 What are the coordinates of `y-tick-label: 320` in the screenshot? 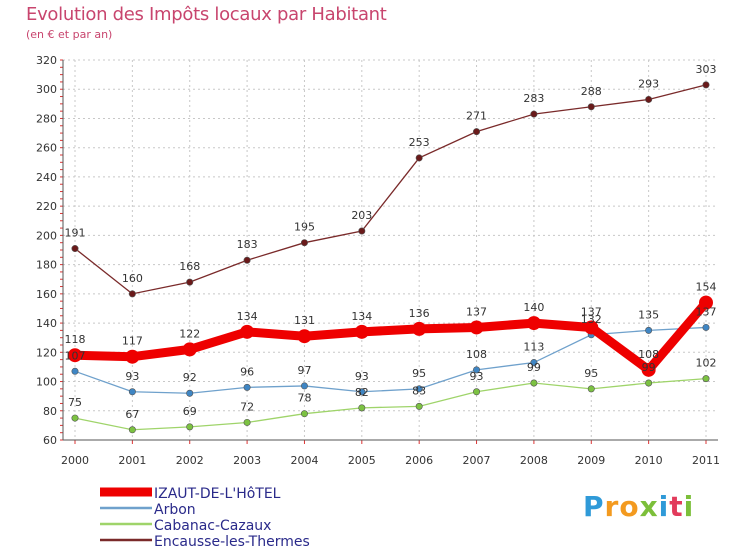 It's located at (46, 60).